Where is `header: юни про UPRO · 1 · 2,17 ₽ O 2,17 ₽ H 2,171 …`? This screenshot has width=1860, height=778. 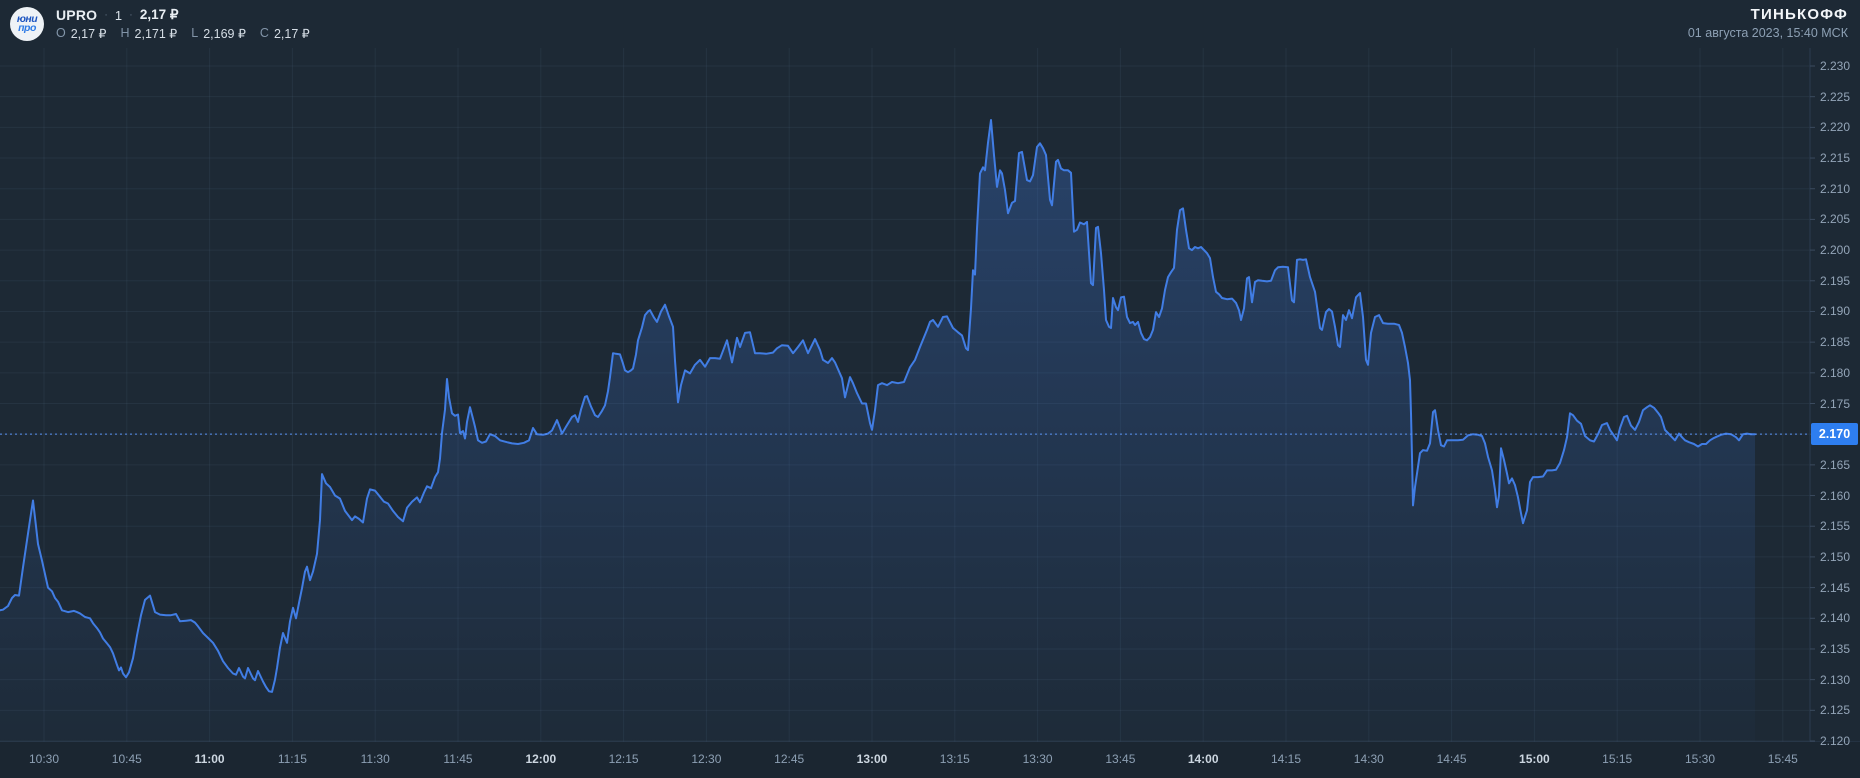 header: юни про UPRO · 1 · 2,17 ₽ O 2,17 ₽ H 2,171 … is located at coordinates (930, 24).